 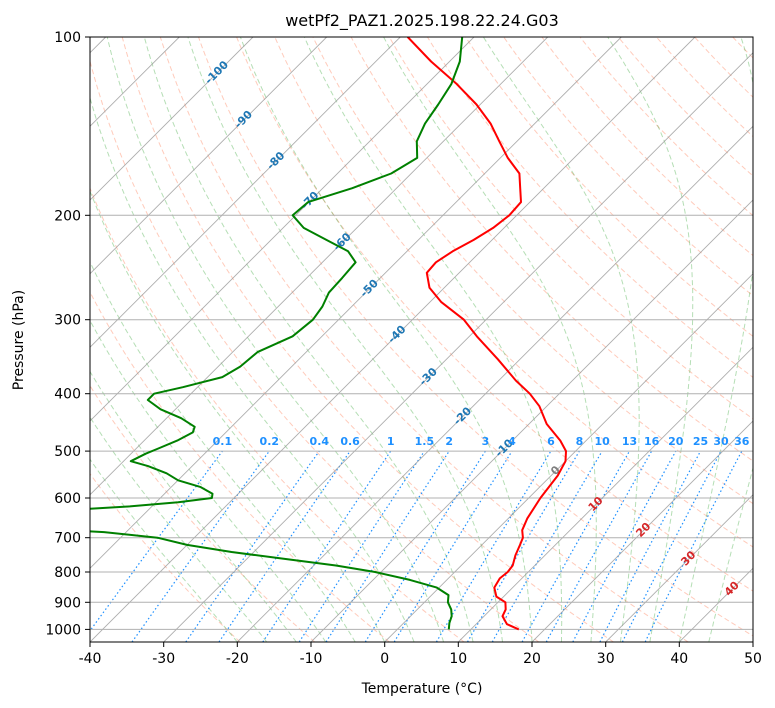 What do you see at coordinates (486, 441) in the screenshot?
I see `mixing-ratio-label: 3` at bounding box center [486, 441].